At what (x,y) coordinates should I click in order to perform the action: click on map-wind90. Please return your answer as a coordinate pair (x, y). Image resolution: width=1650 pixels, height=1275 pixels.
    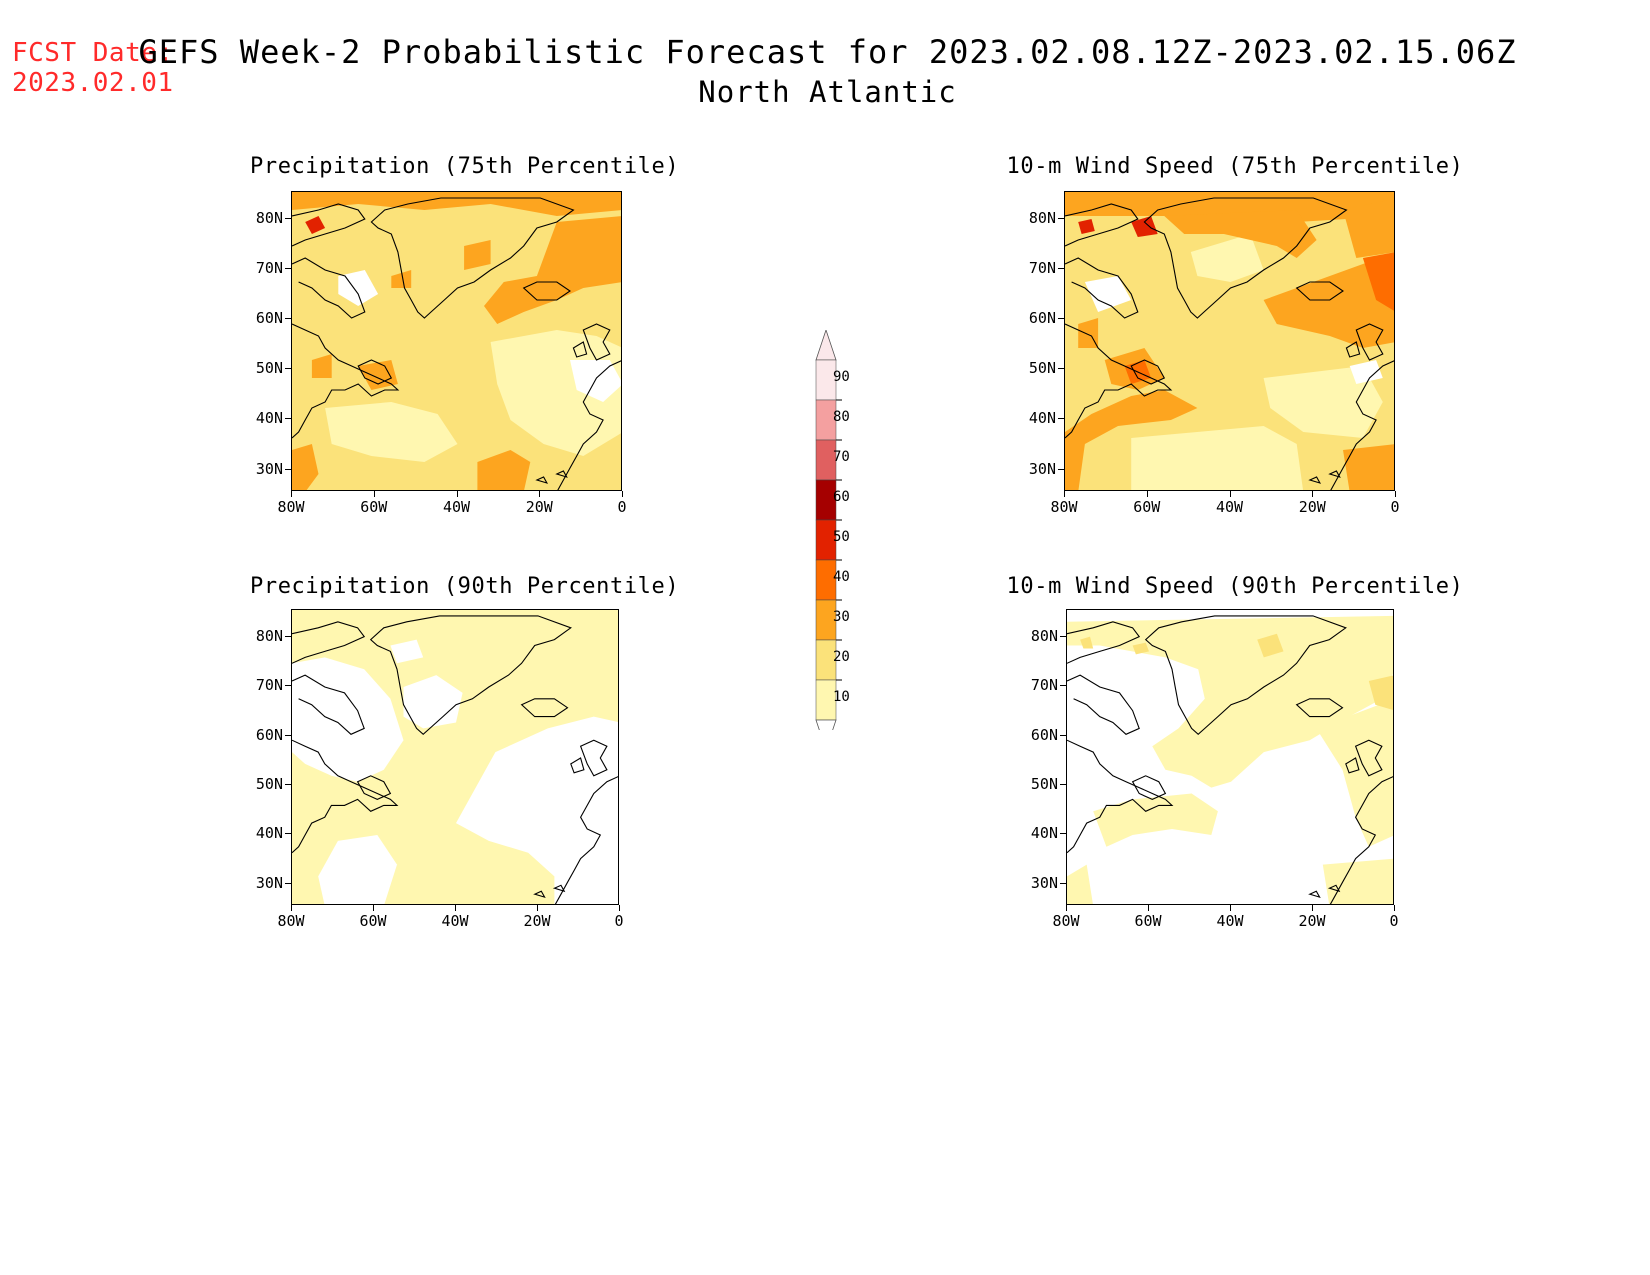
    Looking at the image, I should click on (1230, 757).